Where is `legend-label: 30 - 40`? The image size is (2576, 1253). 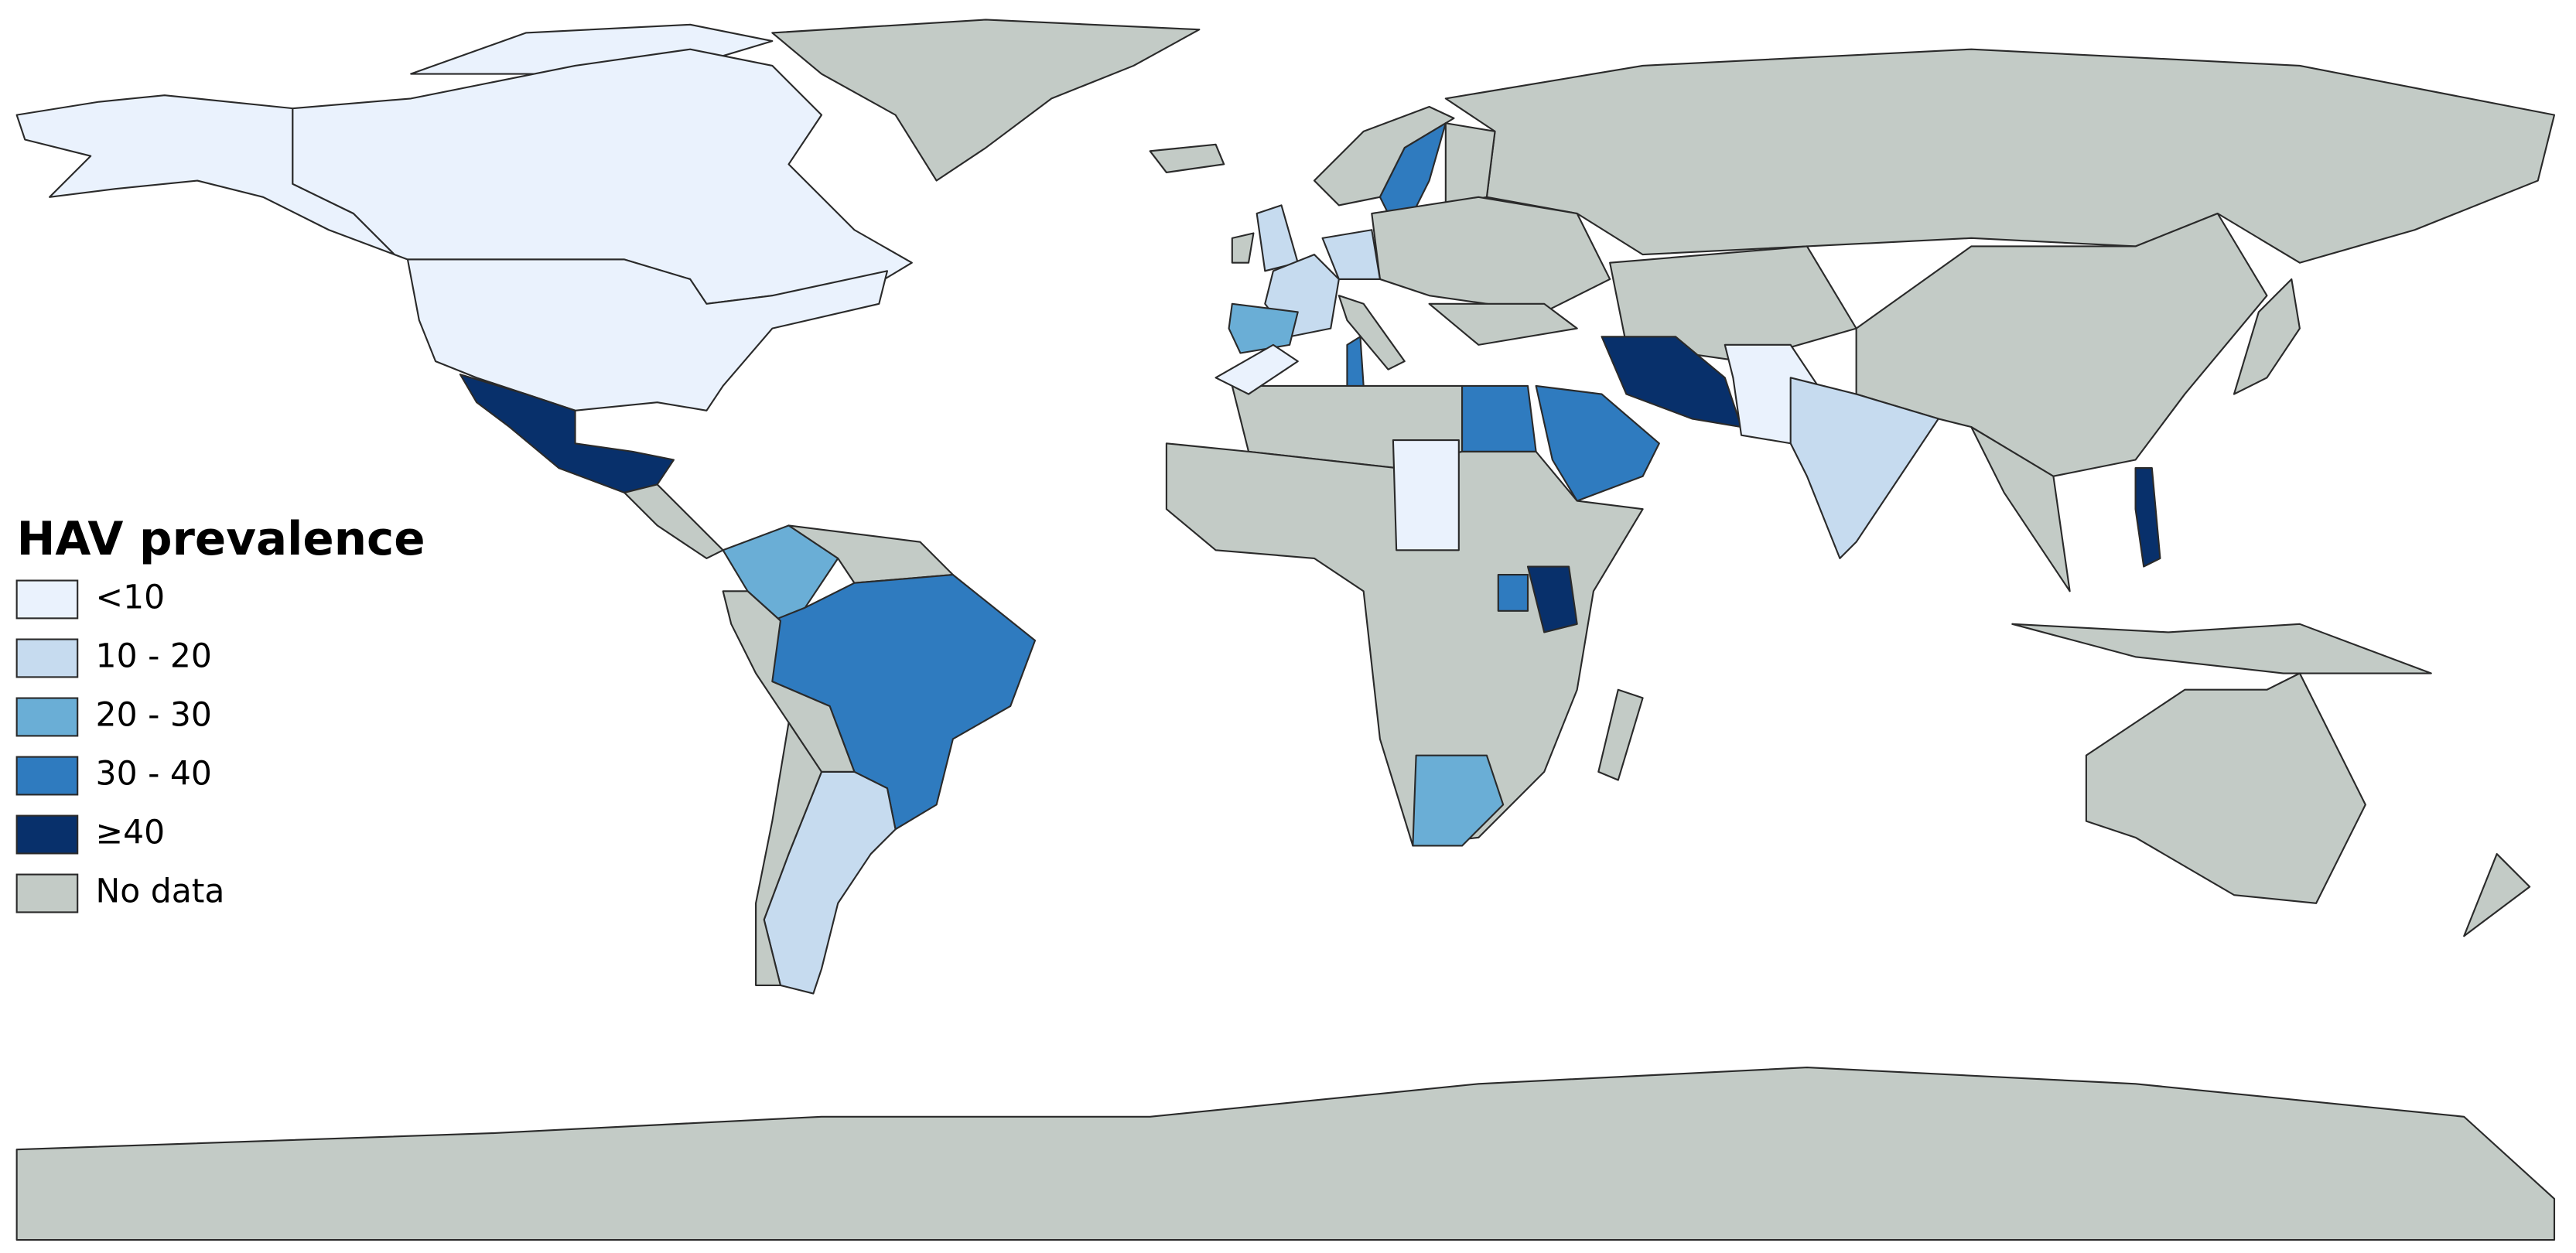
legend-label: 30 - 40 is located at coordinates (154, 774).